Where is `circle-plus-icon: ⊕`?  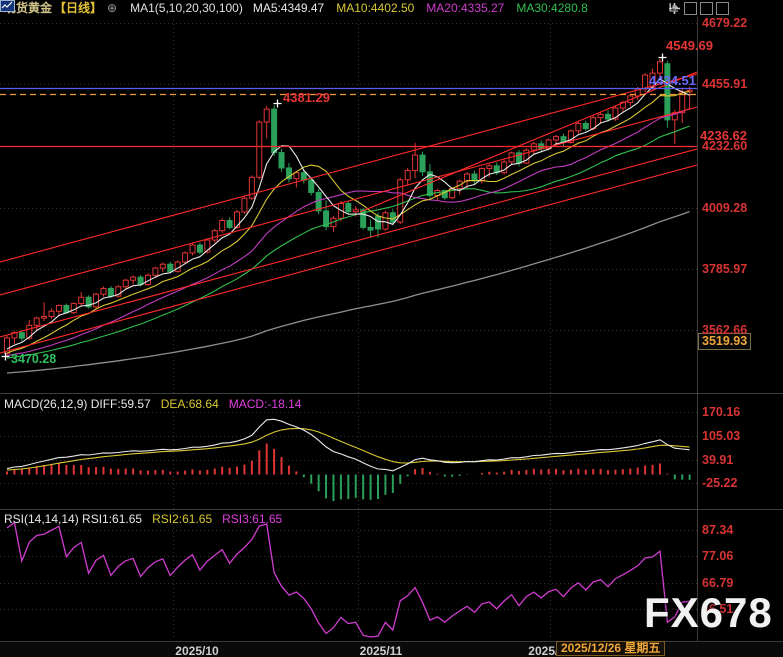
circle-plus-icon: ⊕ is located at coordinates (112, 8).